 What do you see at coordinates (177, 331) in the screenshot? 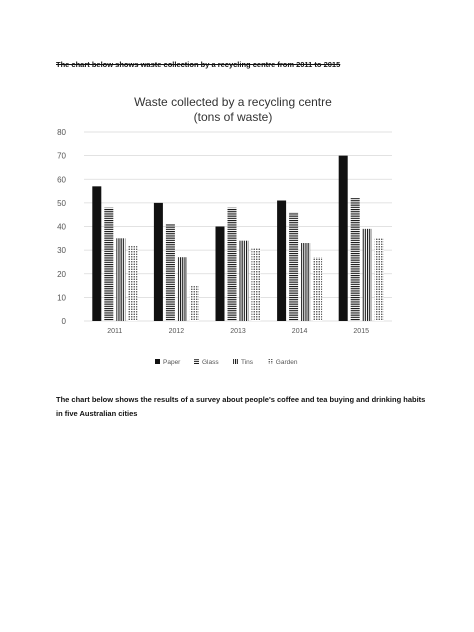
I see `x-tick-label: 2012` at bounding box center [177, 331].